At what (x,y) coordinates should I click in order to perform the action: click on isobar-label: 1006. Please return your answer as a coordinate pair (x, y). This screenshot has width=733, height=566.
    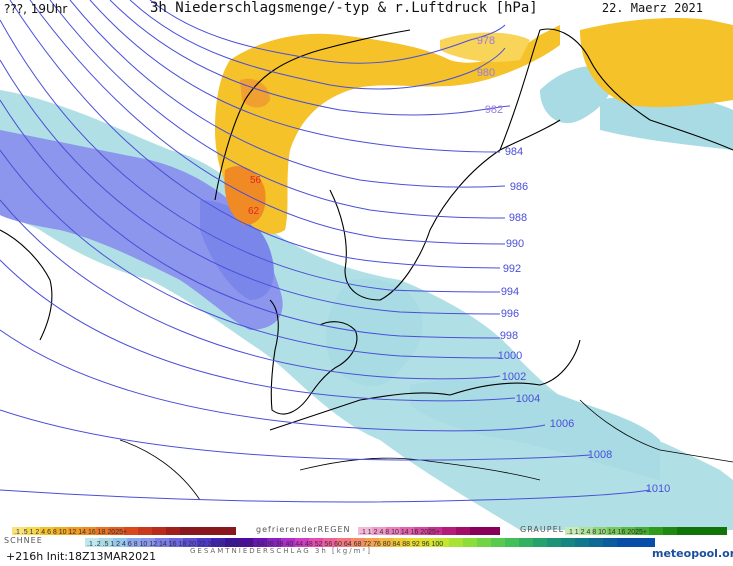
    Looking at the image, I should click on (562, 424).